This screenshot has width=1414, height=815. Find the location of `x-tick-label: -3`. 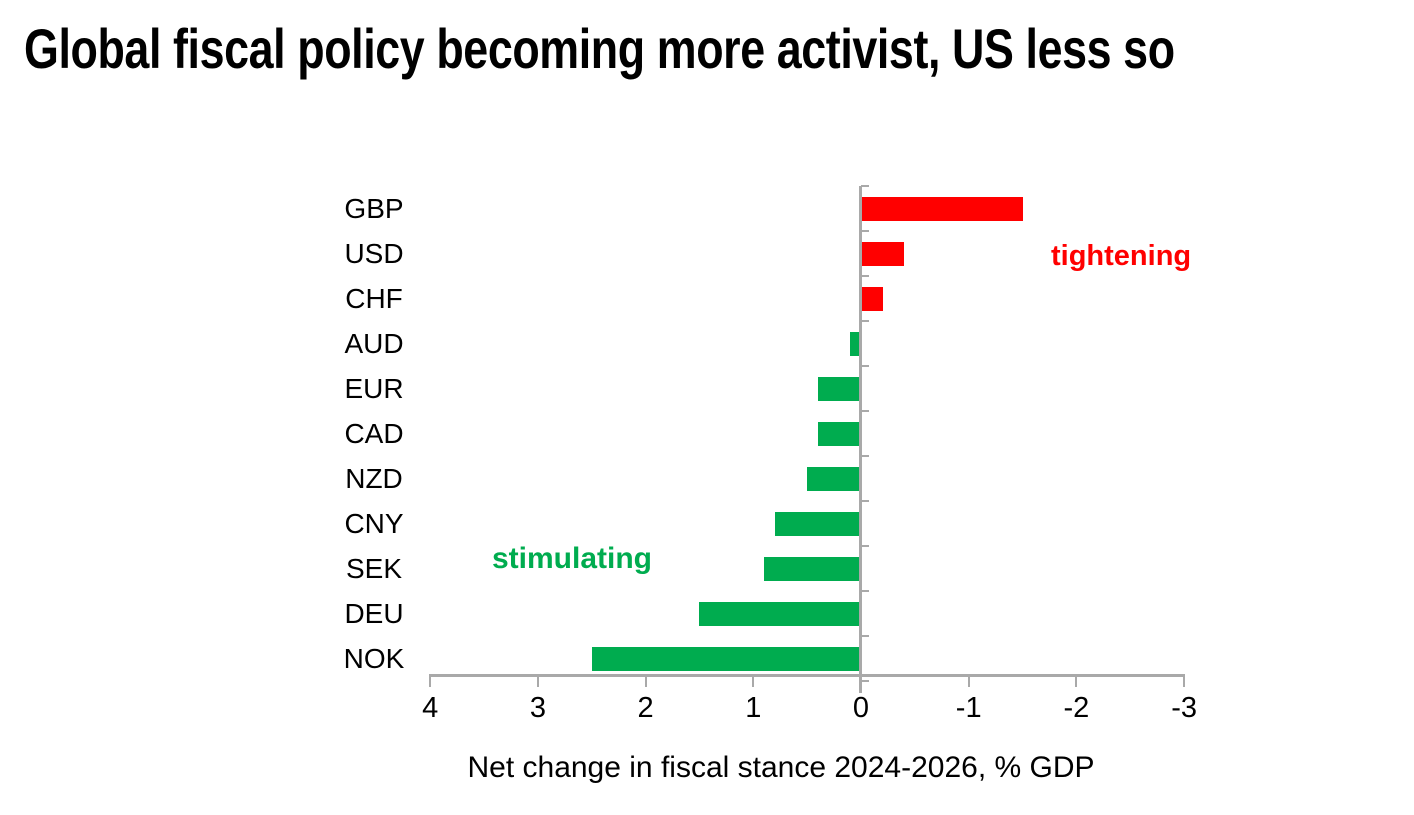

x-tick-label: -3 is located at coordinates (1184, 708).